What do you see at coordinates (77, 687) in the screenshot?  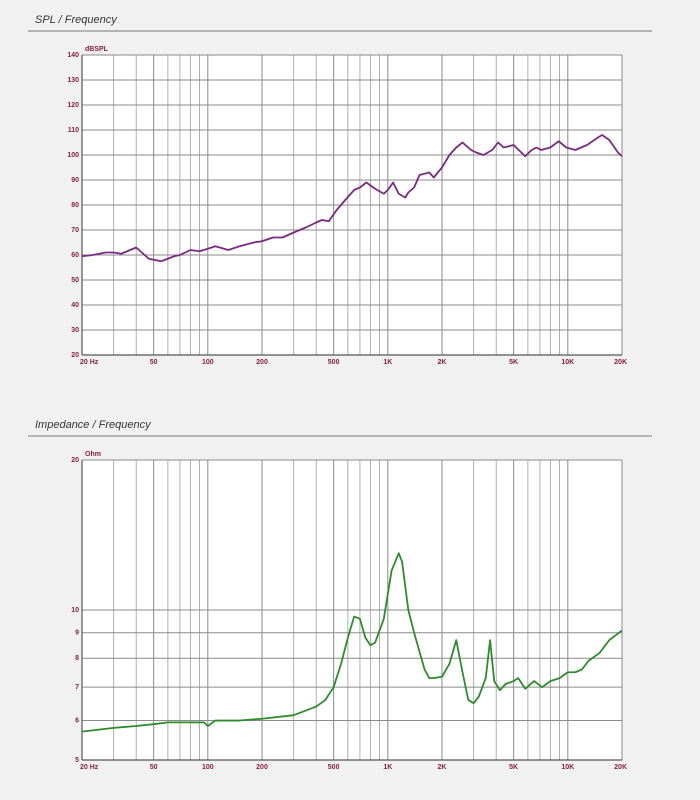 I see `y-tick-label: 7` at bounding box center [77, 687].